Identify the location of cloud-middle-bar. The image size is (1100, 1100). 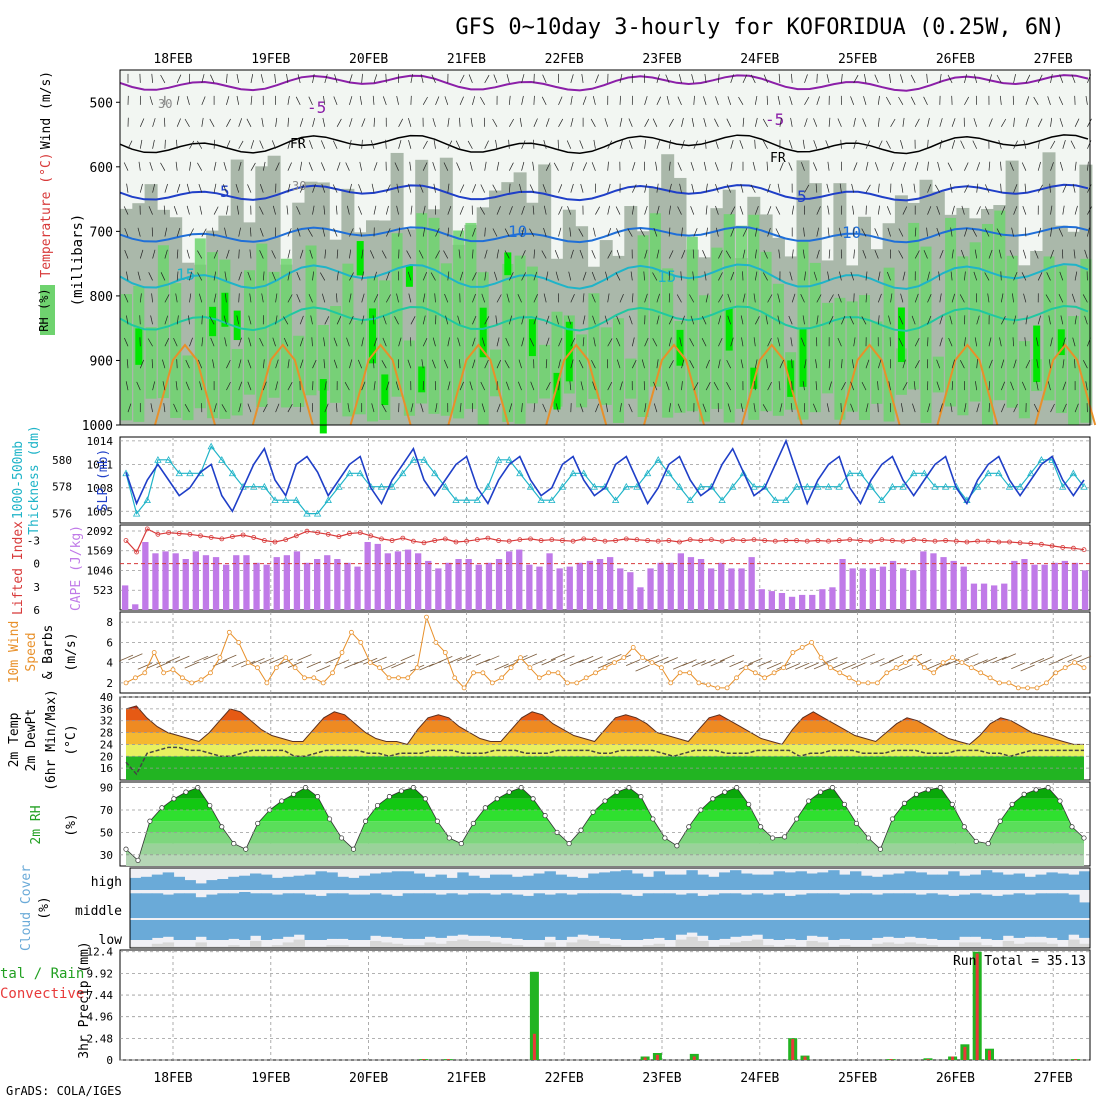
(212, 906).